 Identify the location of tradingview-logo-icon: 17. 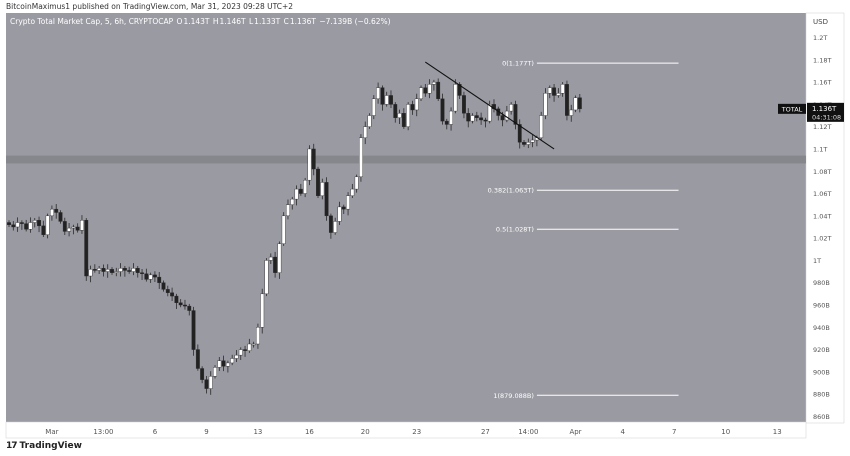
(11, 446).